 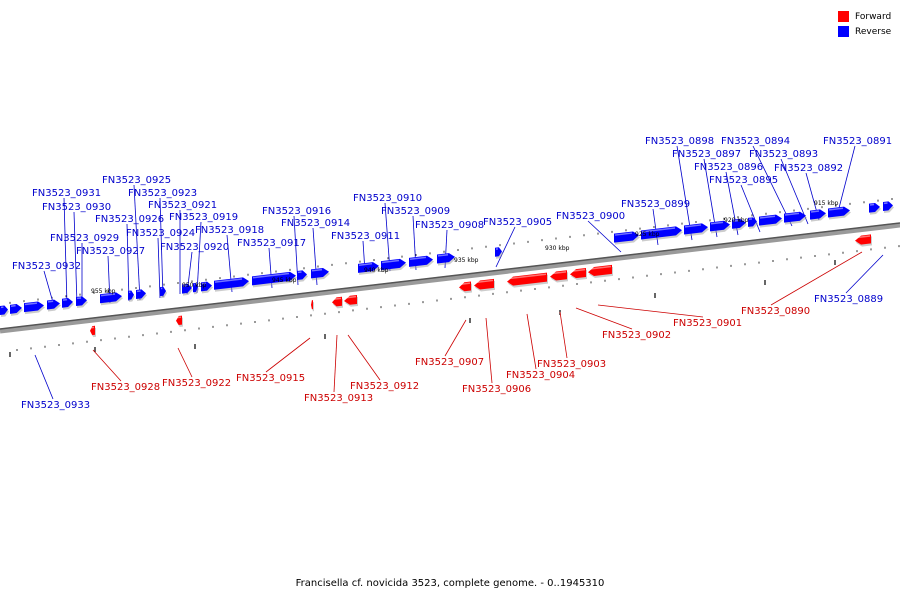 What do you see at coordinates (743, 180) in the screenshot?
I see `reverse-gene-label: FN3523_0895` at bounding box center [743, 180].